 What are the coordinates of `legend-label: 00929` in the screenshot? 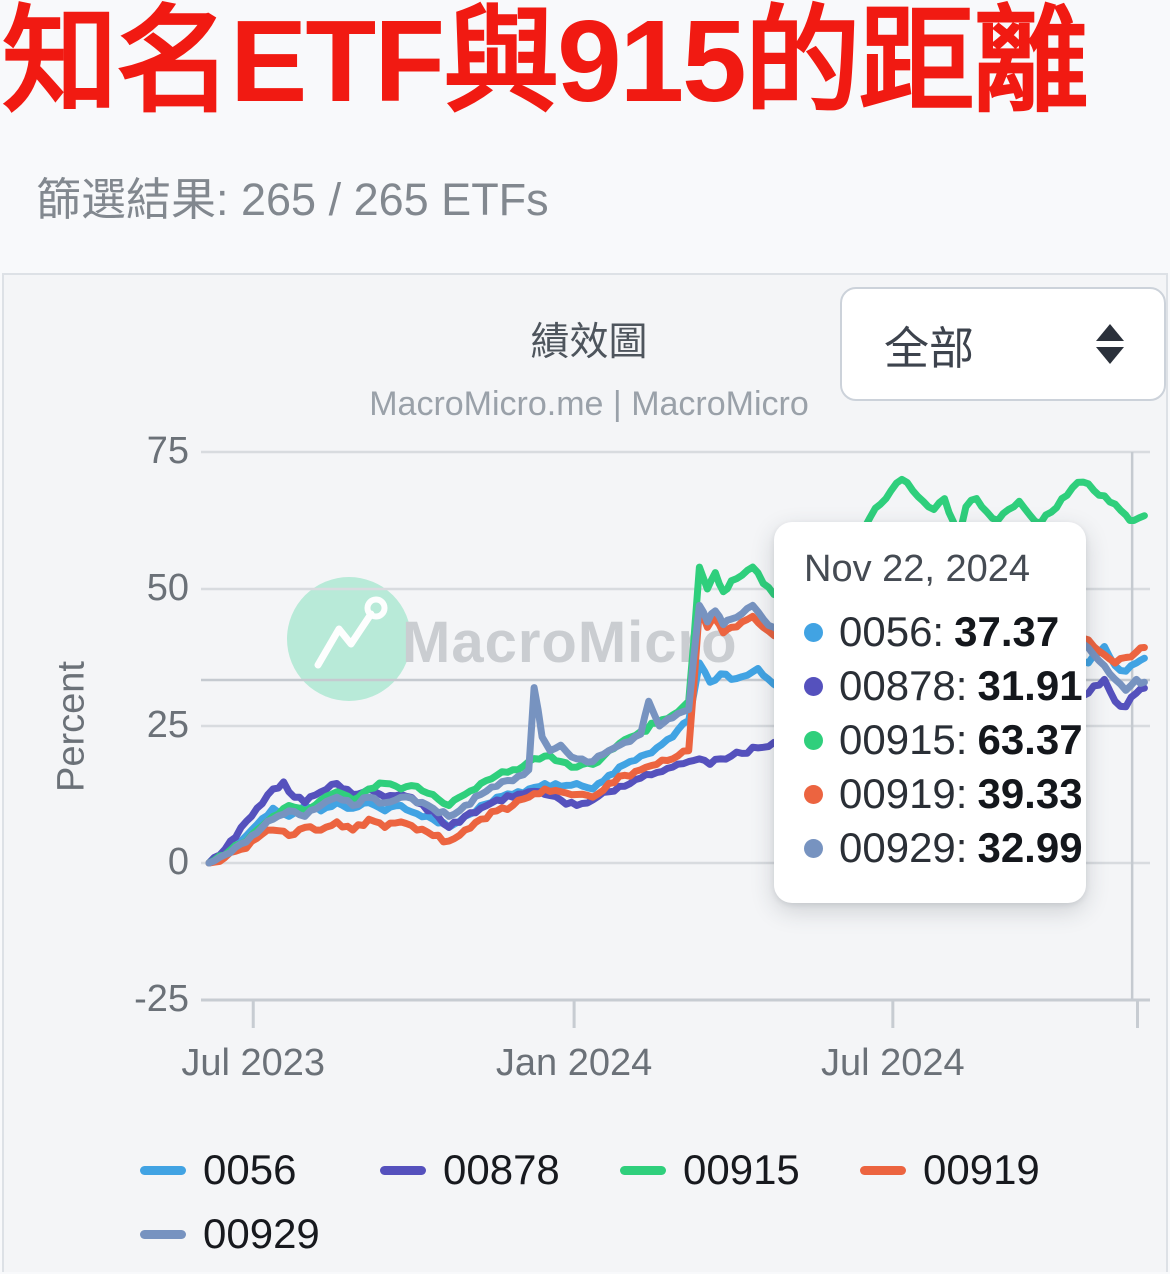 It's located at (261, 1233).